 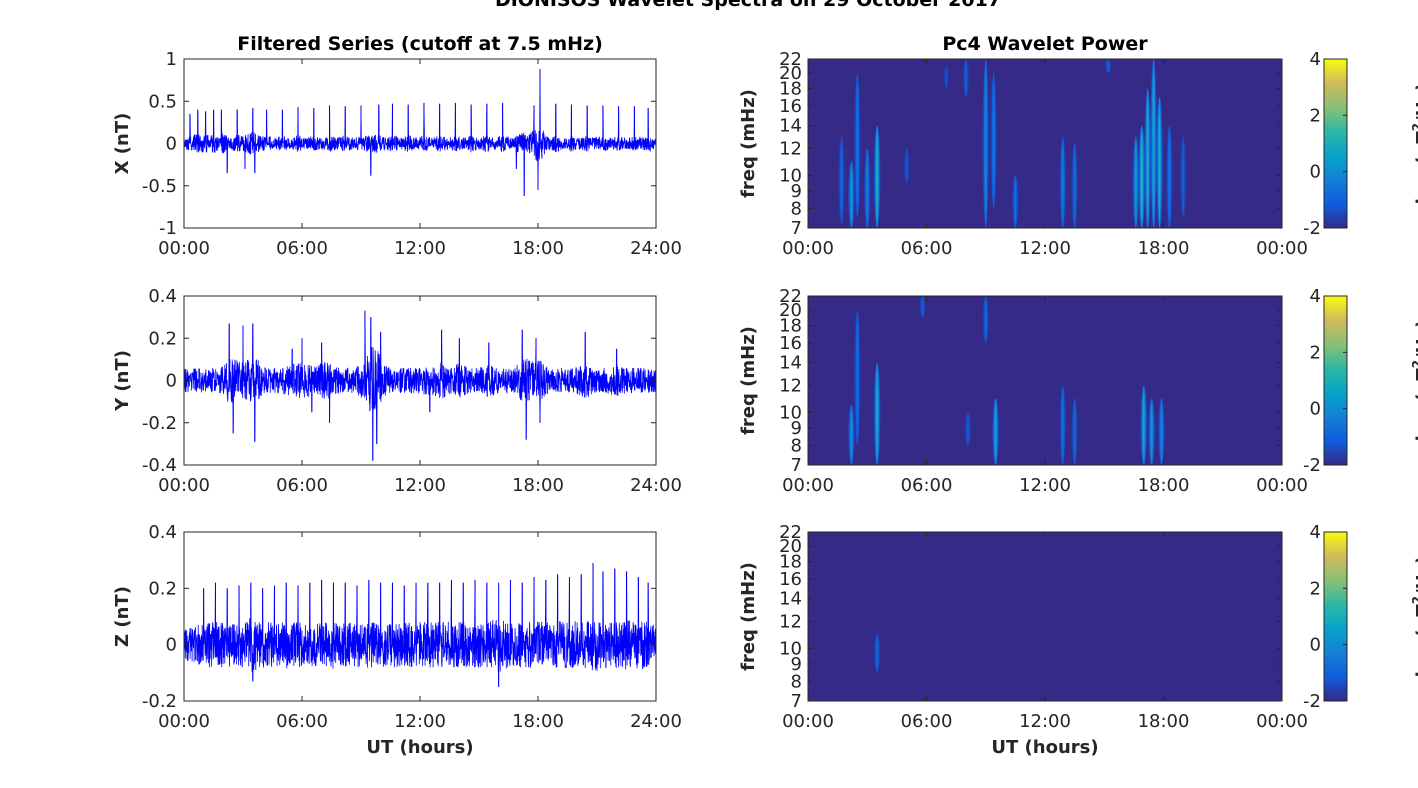 I want to click on colorbar-tick-label: 2, so click(x=1315, y=115).